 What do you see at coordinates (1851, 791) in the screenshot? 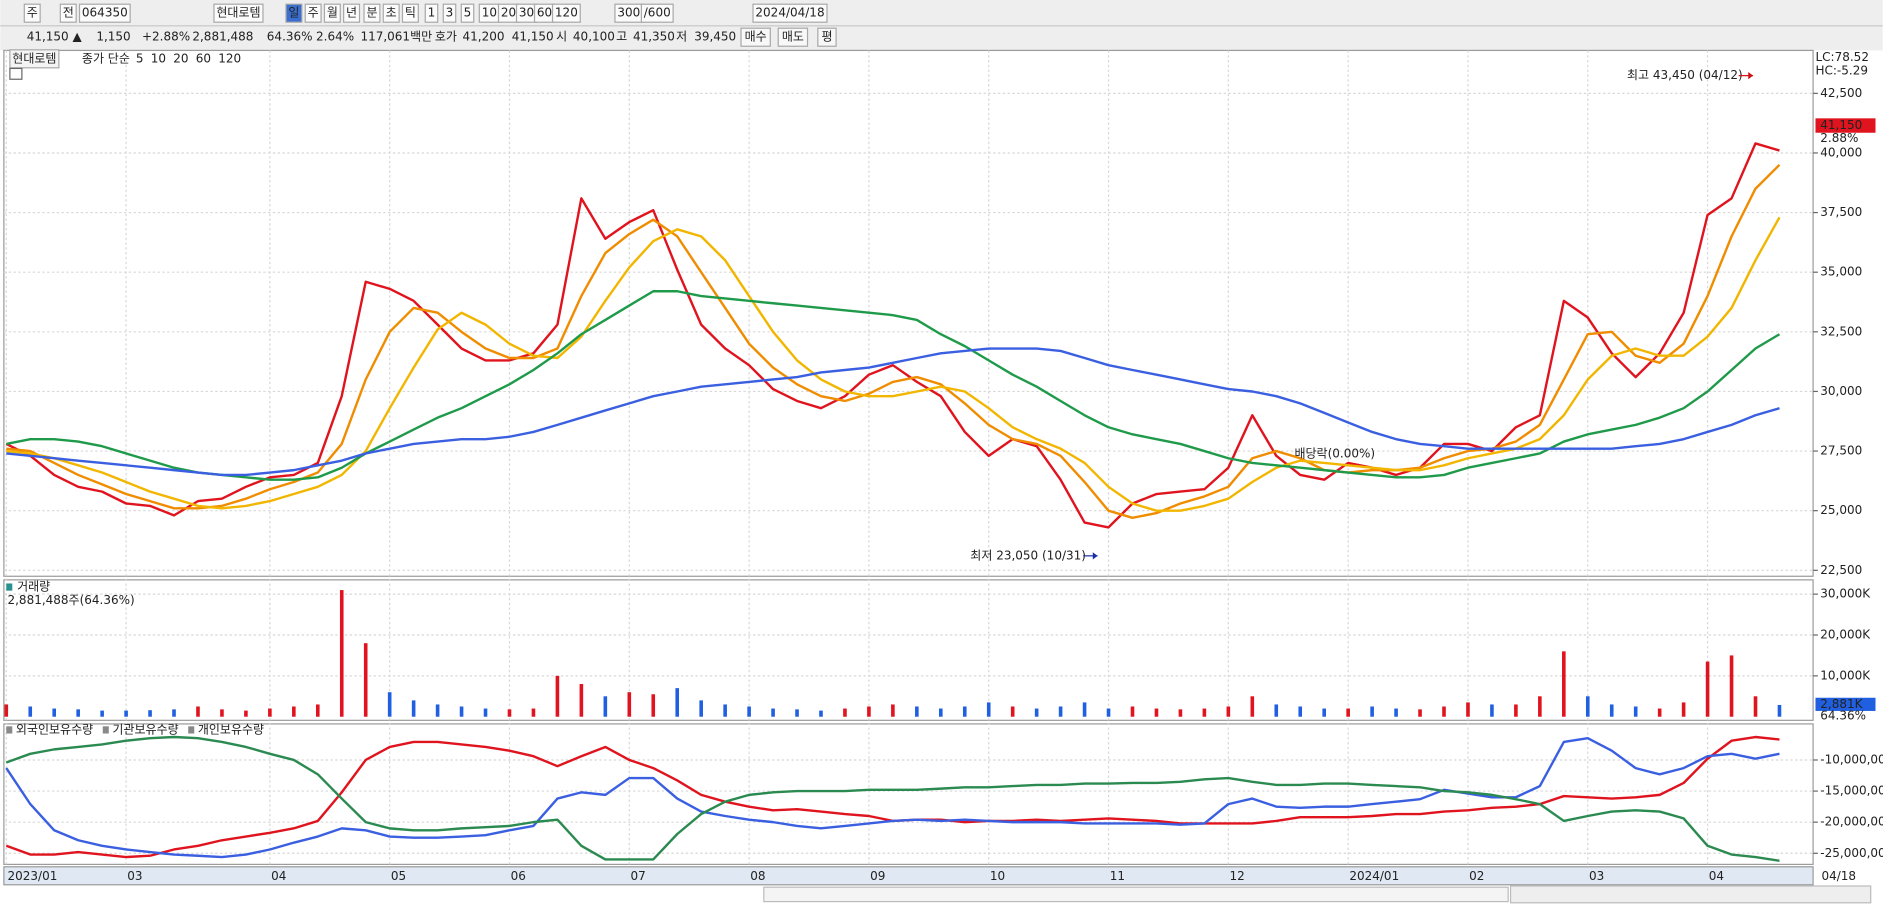
I see `y-tick-label: -15,000,000` at bounding box center [1851, 791].